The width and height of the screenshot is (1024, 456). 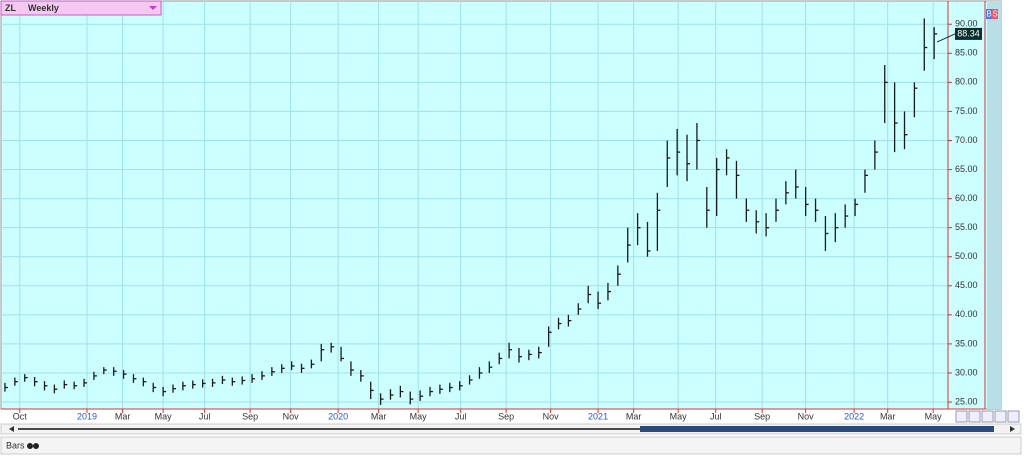 I want to click on toolbar, so click(x=987, y=416).